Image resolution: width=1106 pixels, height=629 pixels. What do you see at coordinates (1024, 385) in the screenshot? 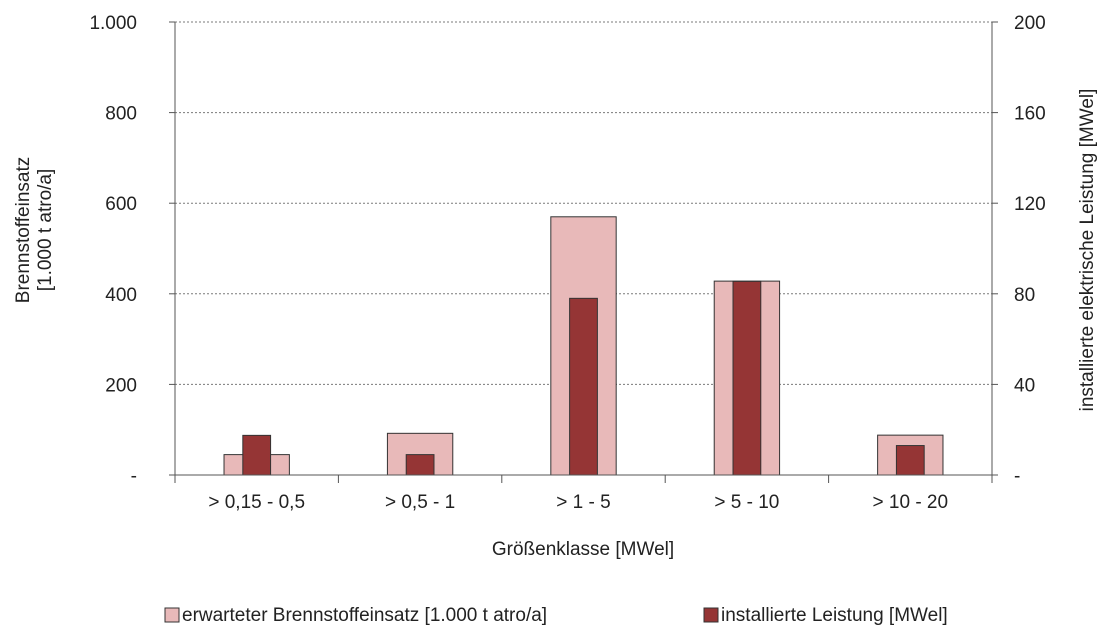
I see `y2-tick-label-1: 40` at bounding box center [1024, 385].